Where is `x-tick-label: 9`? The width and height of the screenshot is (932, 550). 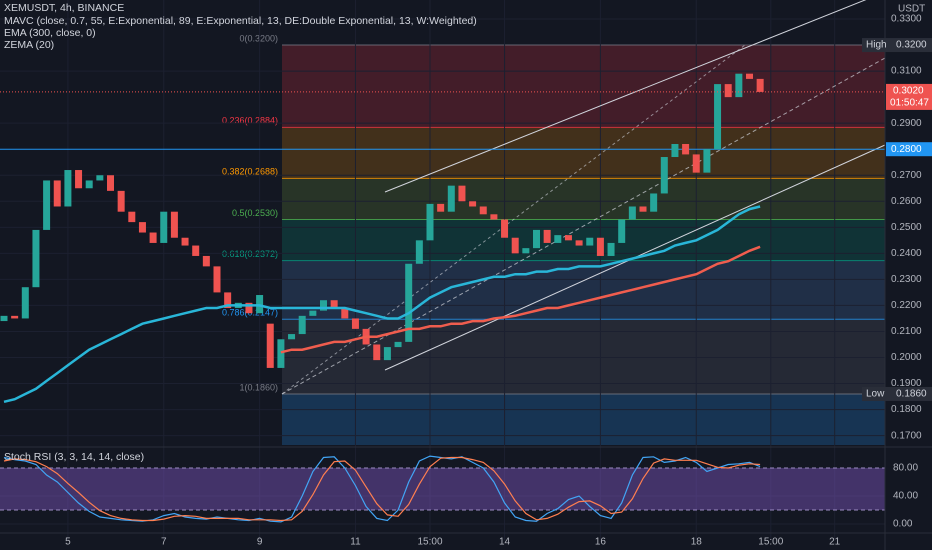 x-tick-label: 9 is located at coordinates (260, 542).